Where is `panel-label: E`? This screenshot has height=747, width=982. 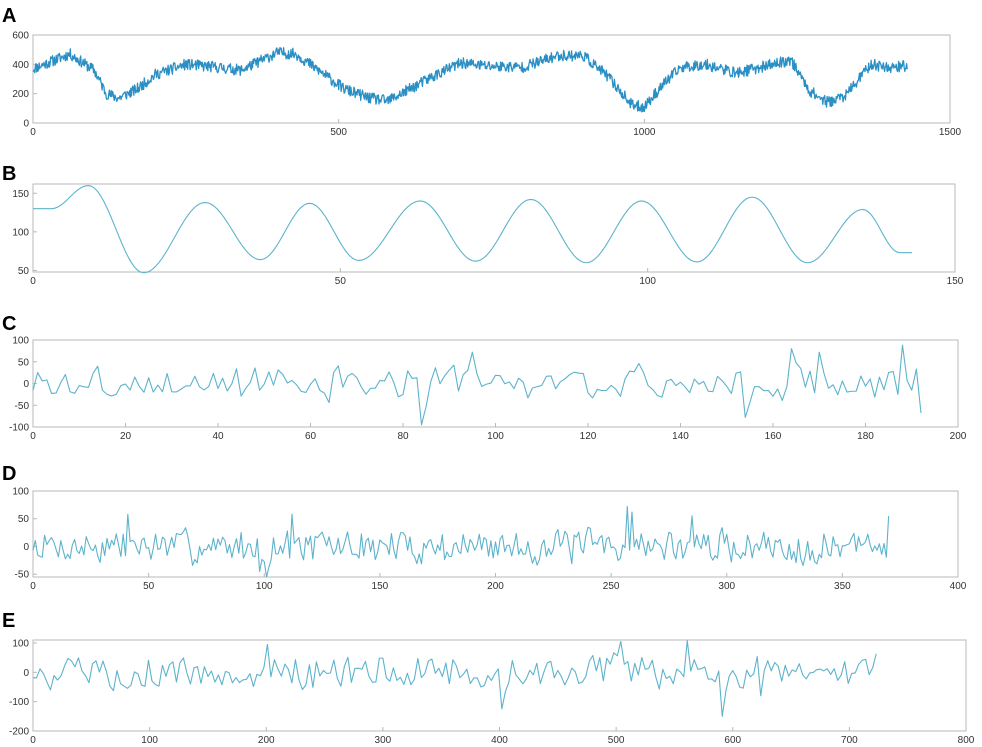 panel-label: E is located at coordinates (8, 621).